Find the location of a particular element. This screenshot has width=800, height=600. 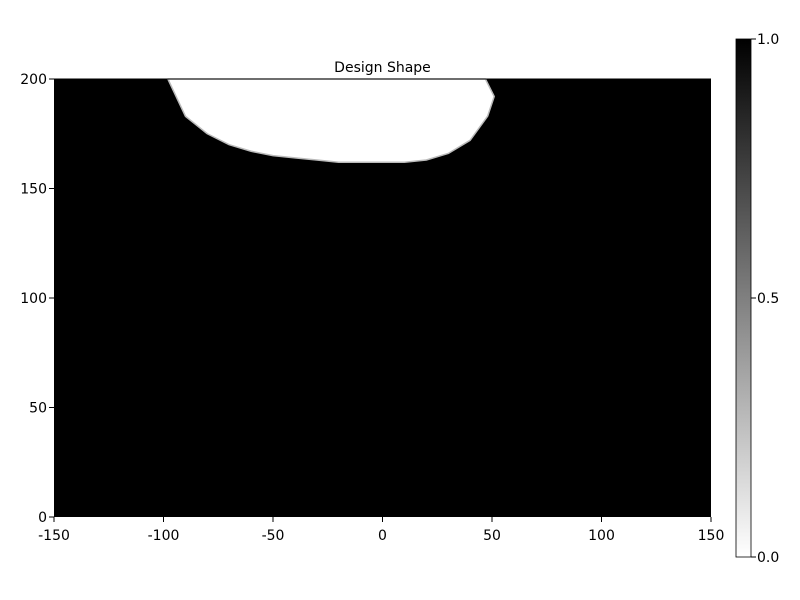

y-tick-label: 0 is located at coordinates (42, 518).